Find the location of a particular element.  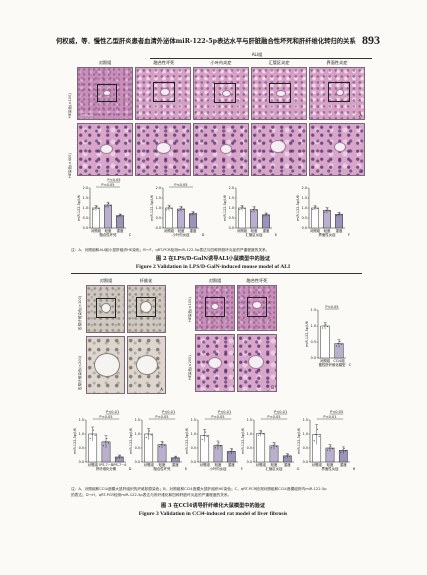

fig3-col-label: 对照组 is located at coordinates (215, 280).